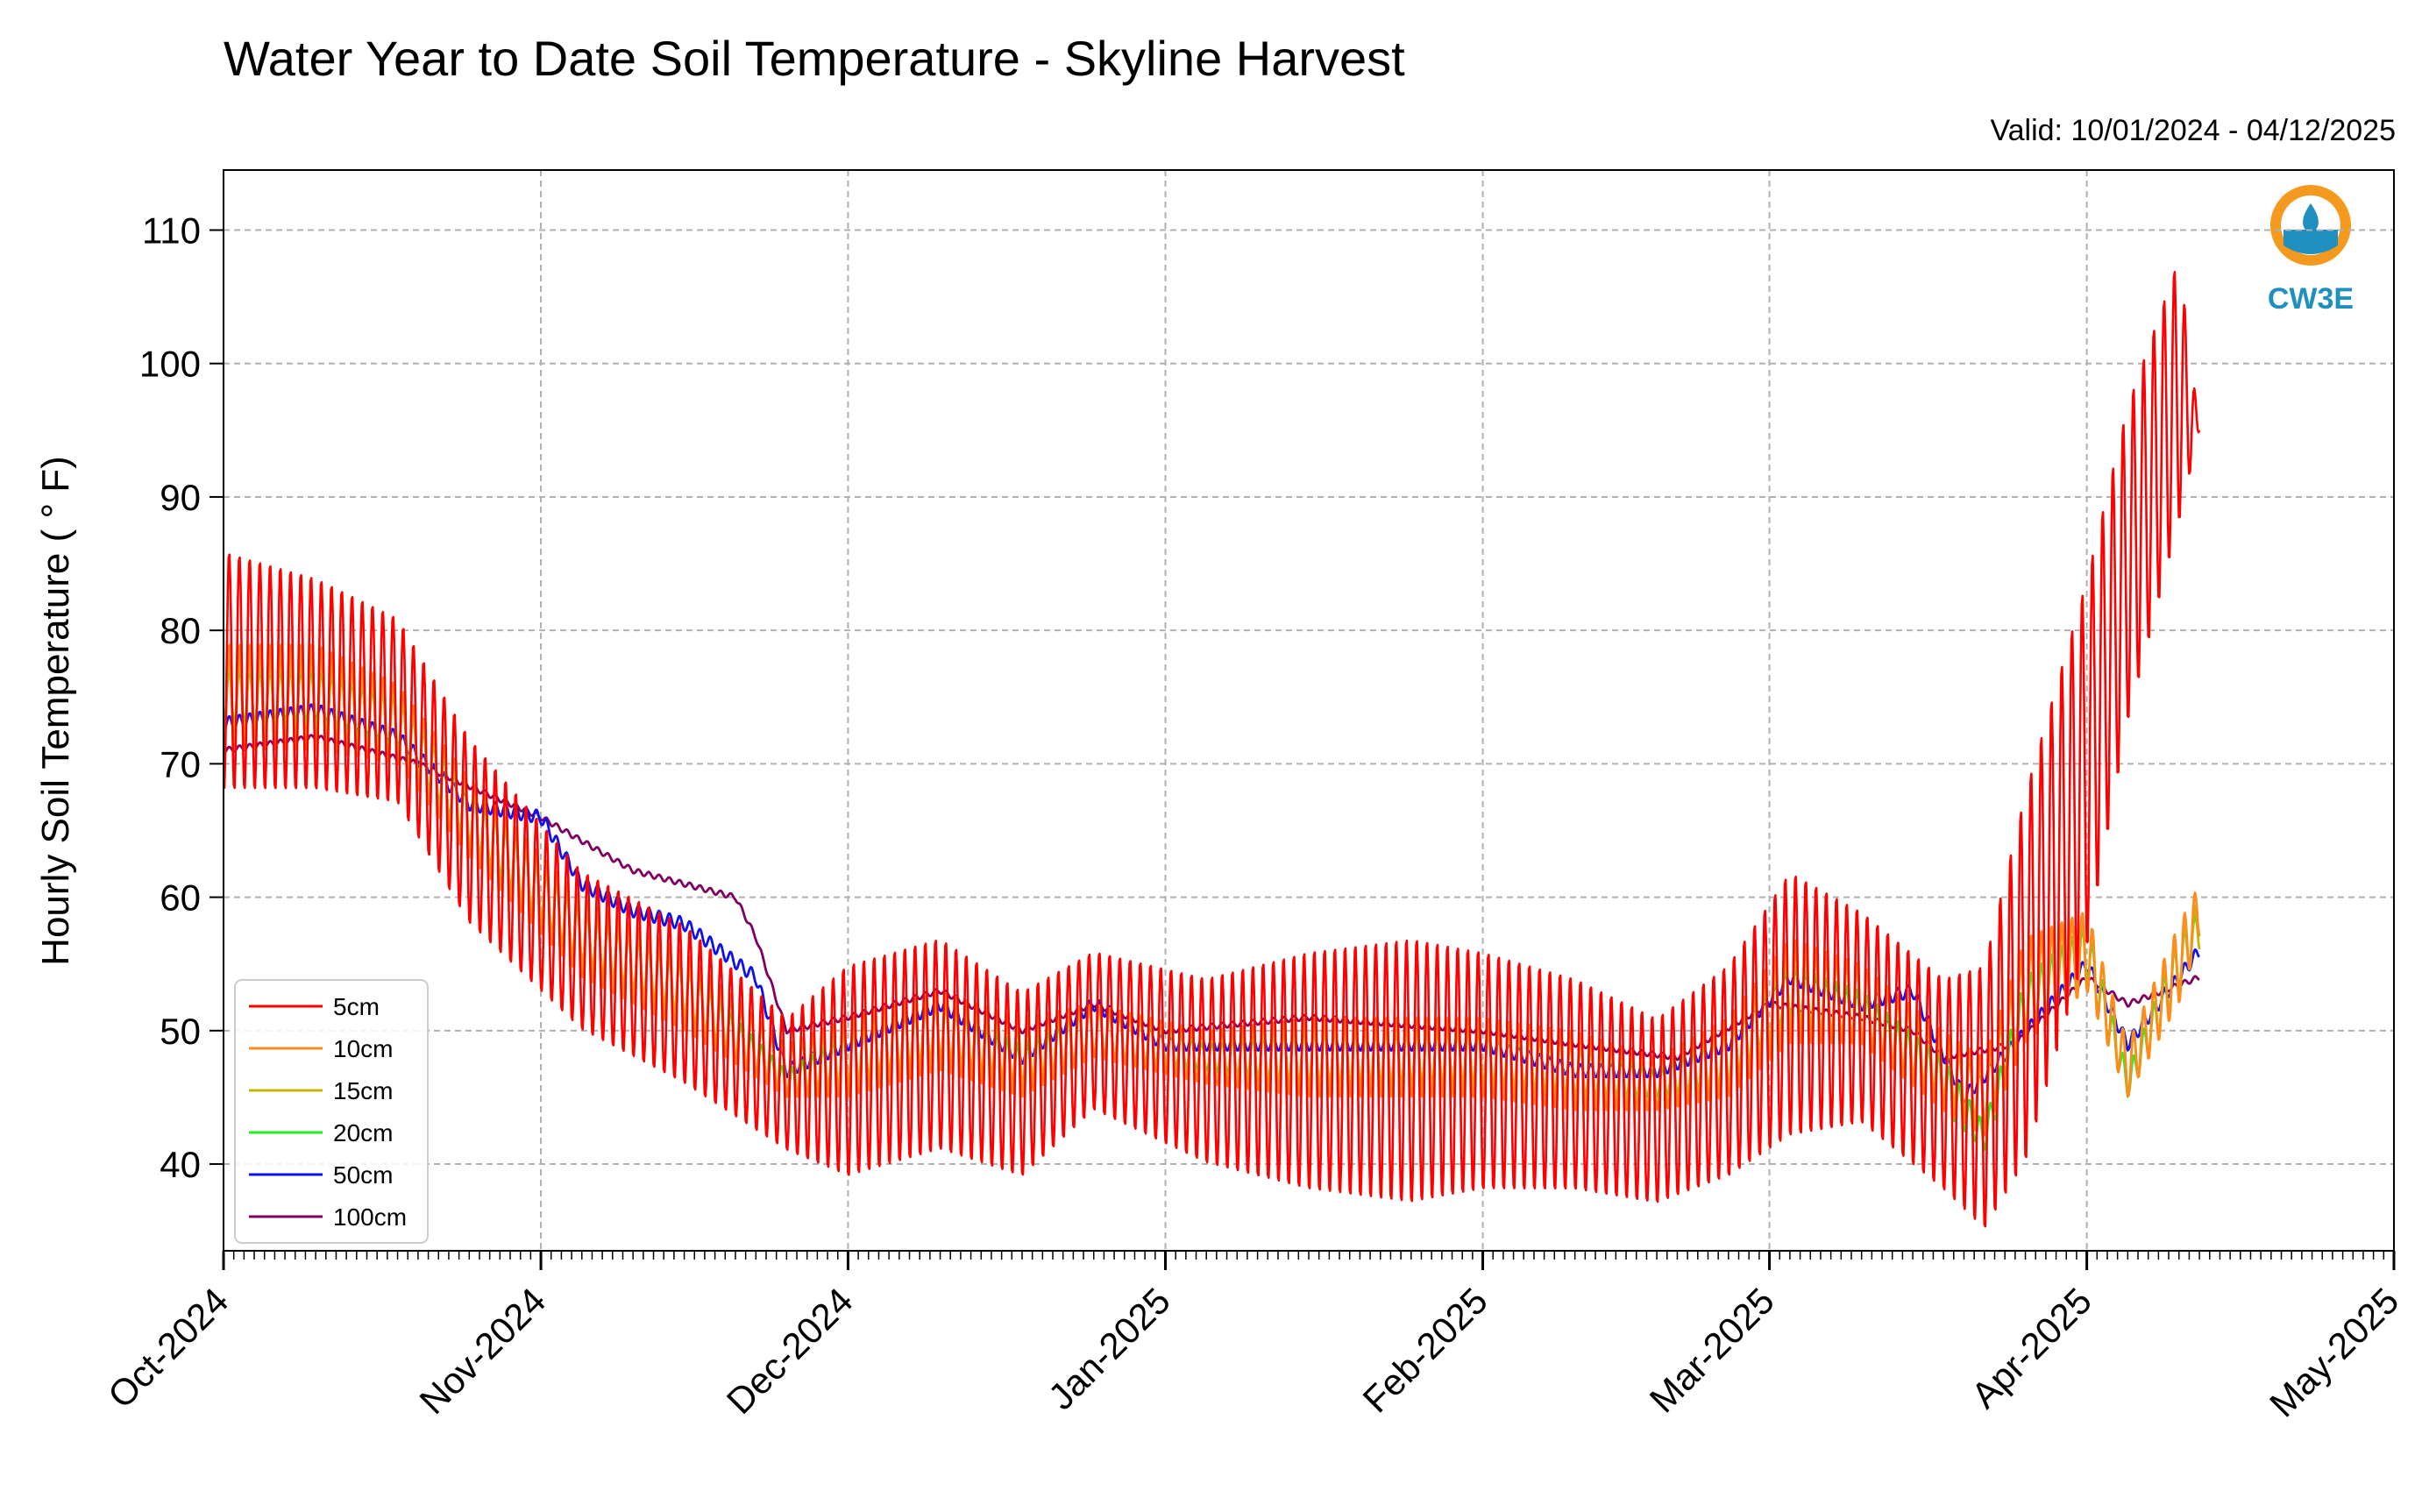 Image resolution: width=2429 pixels, height=1512 pixels. Describe the element at coordinates (363, 1048) in the screenshot. I see `legend-label: 10cm` at that location.